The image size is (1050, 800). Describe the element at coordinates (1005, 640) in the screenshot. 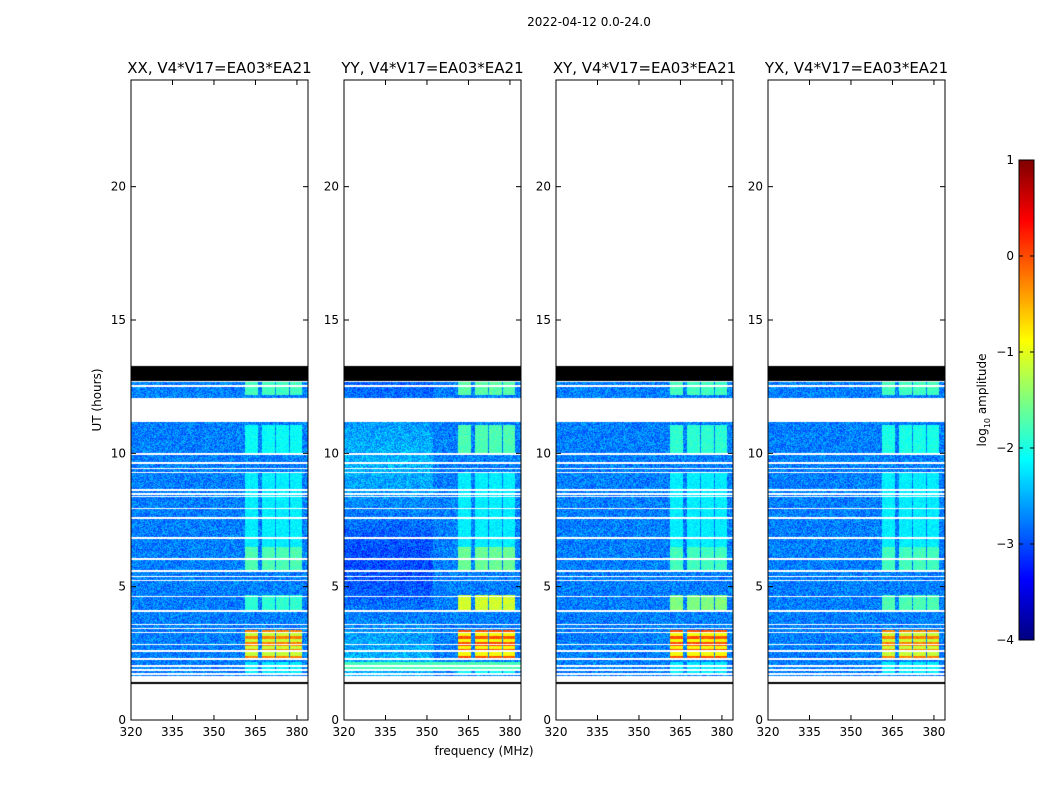

I see `colorbar-tick-label: −4` at that location.